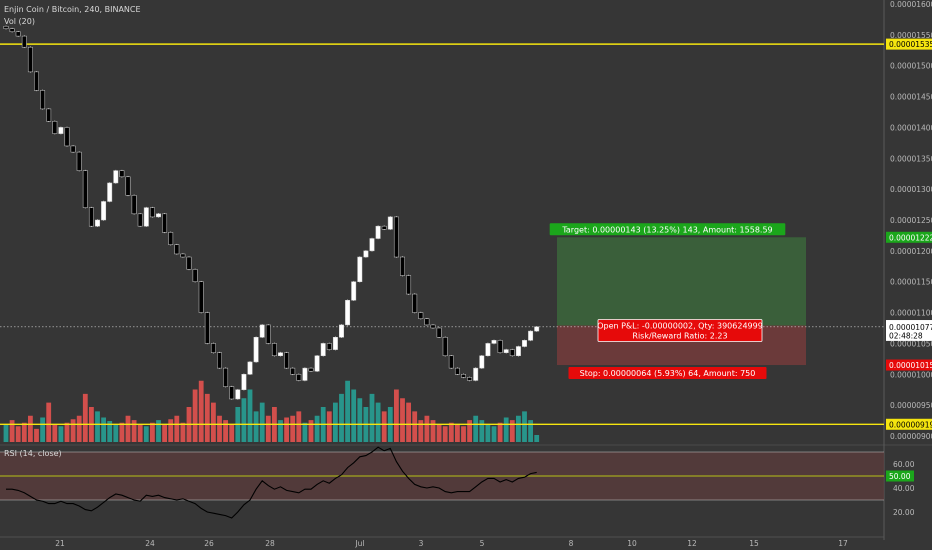 The image size is (932, 550). Describe the element at coordinates (667, 229) in the screenshot. I see `target-label-box` at that location.